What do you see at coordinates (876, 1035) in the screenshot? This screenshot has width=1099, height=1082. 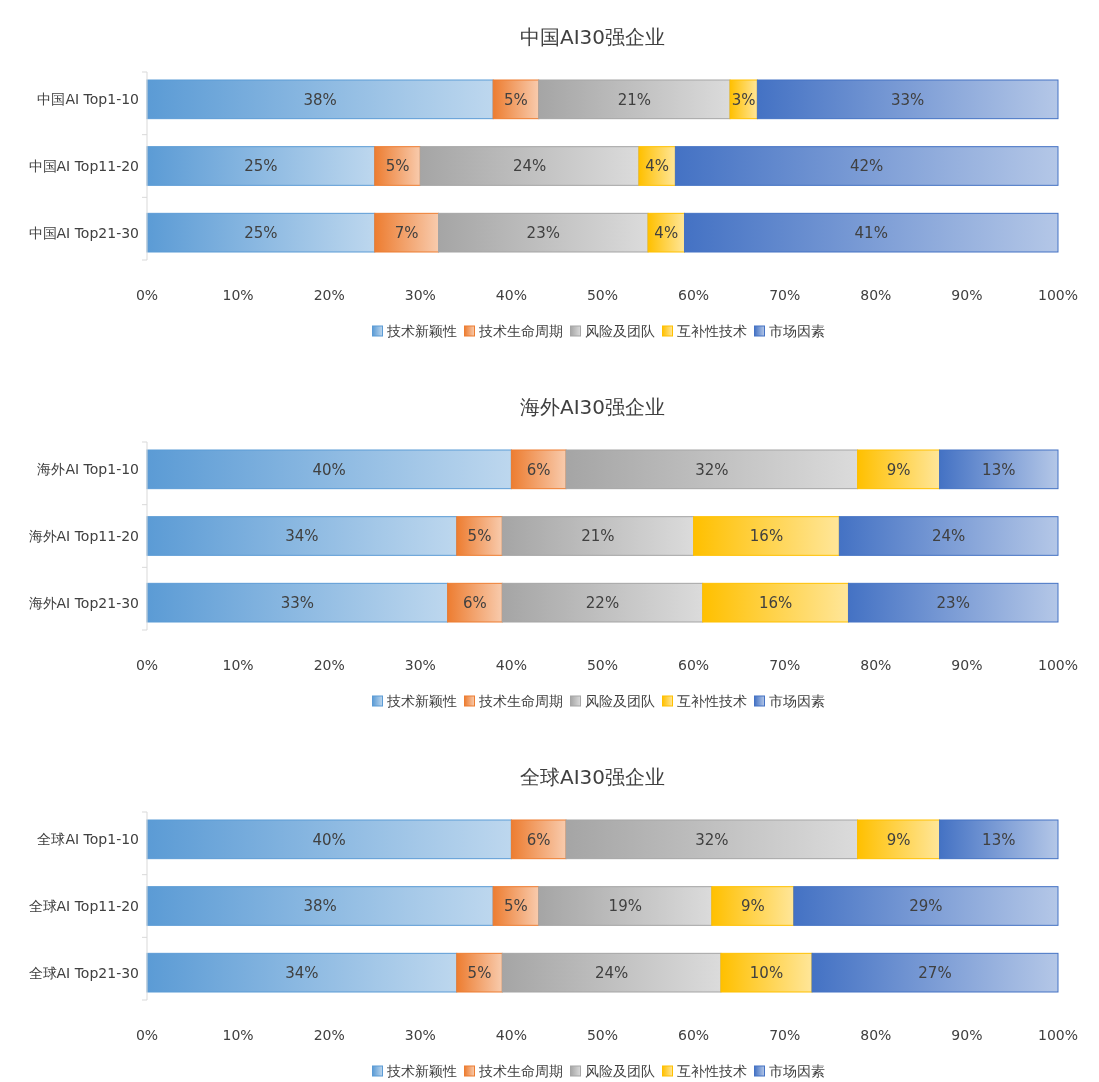 I see `x-tick-label: 80%` at bounding box center [876, 1035].